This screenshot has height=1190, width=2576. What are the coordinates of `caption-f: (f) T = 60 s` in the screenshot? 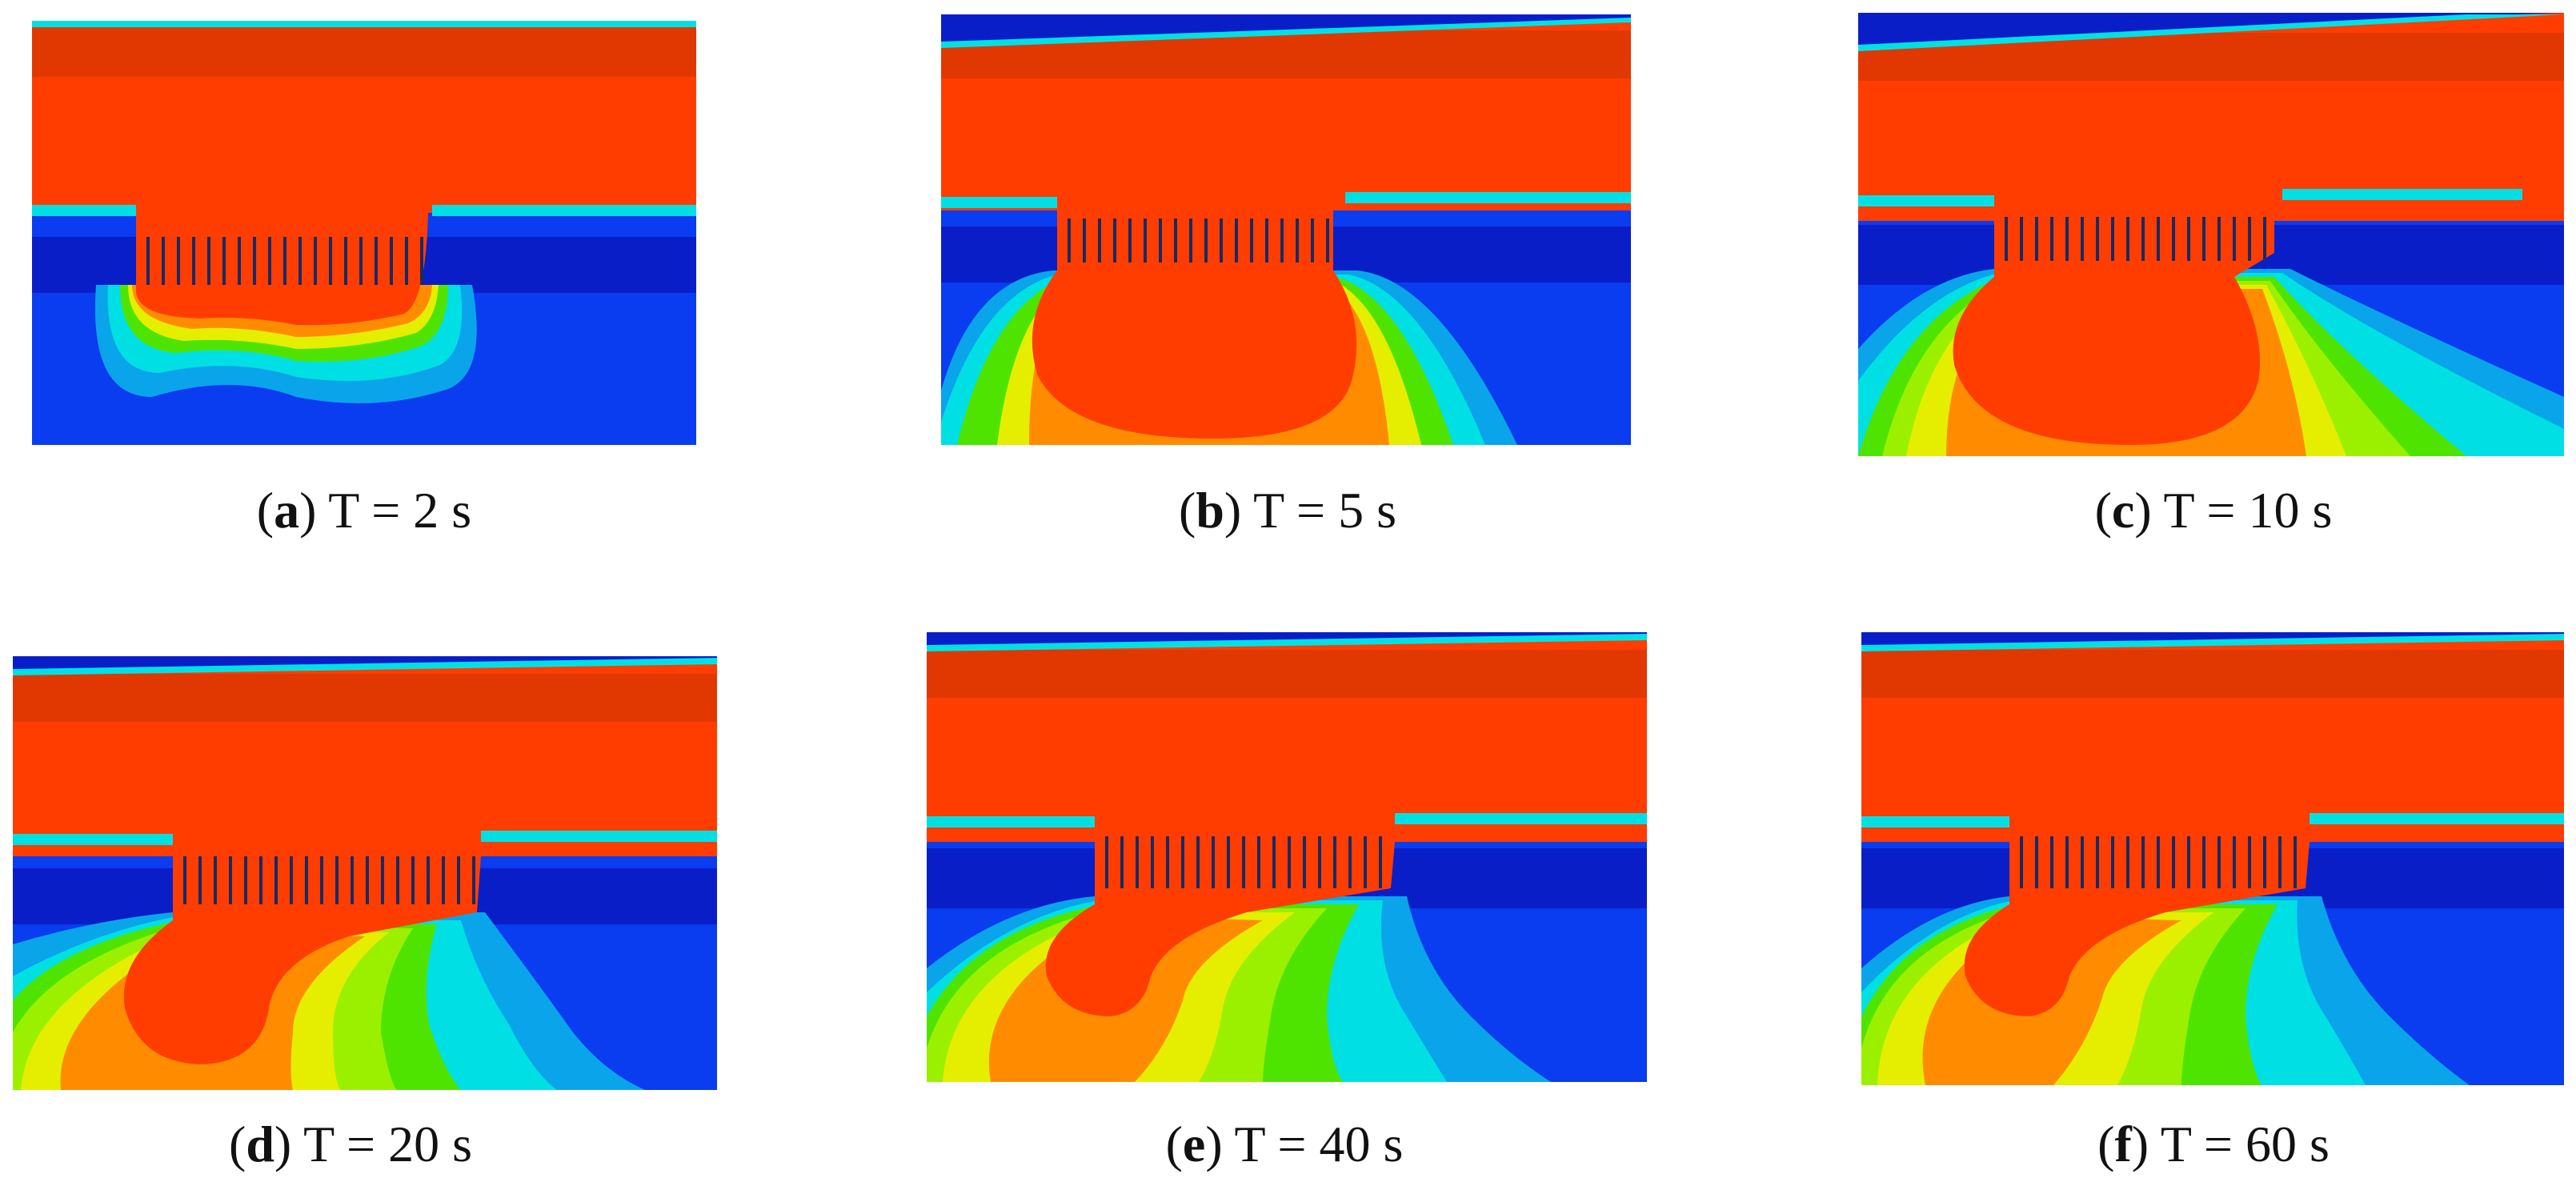 It's located at (2213, 1144).